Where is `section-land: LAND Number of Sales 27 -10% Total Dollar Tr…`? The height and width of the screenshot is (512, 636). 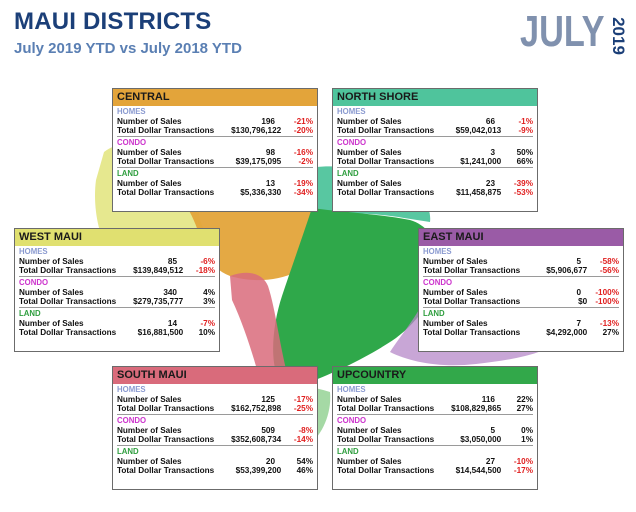 section-land: LAND Number of Sales 27 -10% Total Dollar Tr… is located at coordinates (435, 460).